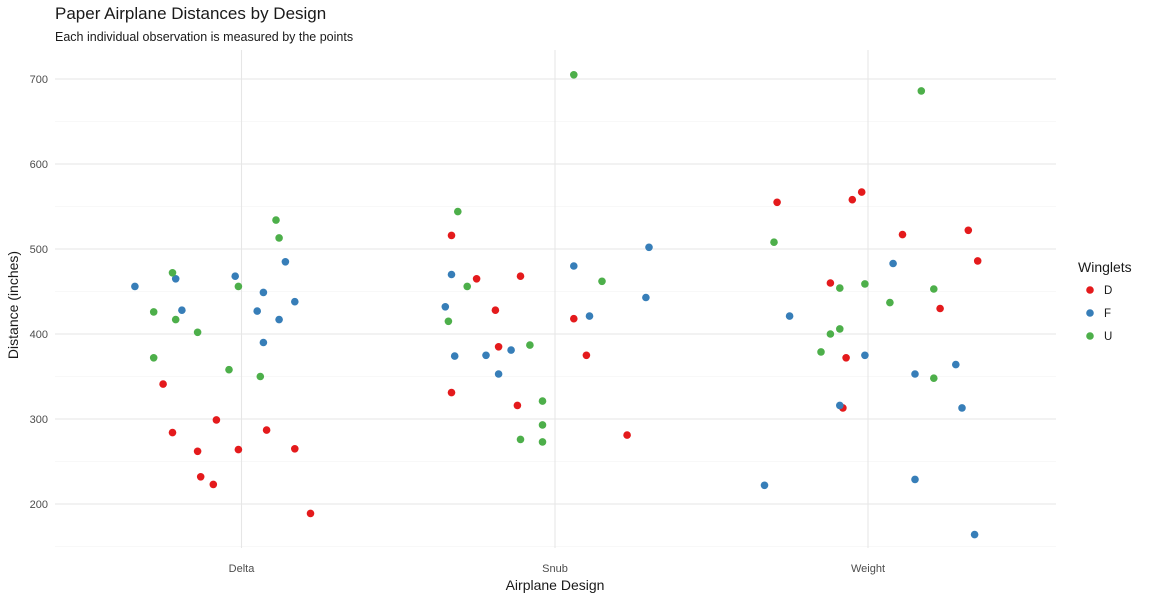  What do you see at coordinates (39, 165) in the screenshot?
I see `y-tick-label: 600` at bounding box center [39, 165].